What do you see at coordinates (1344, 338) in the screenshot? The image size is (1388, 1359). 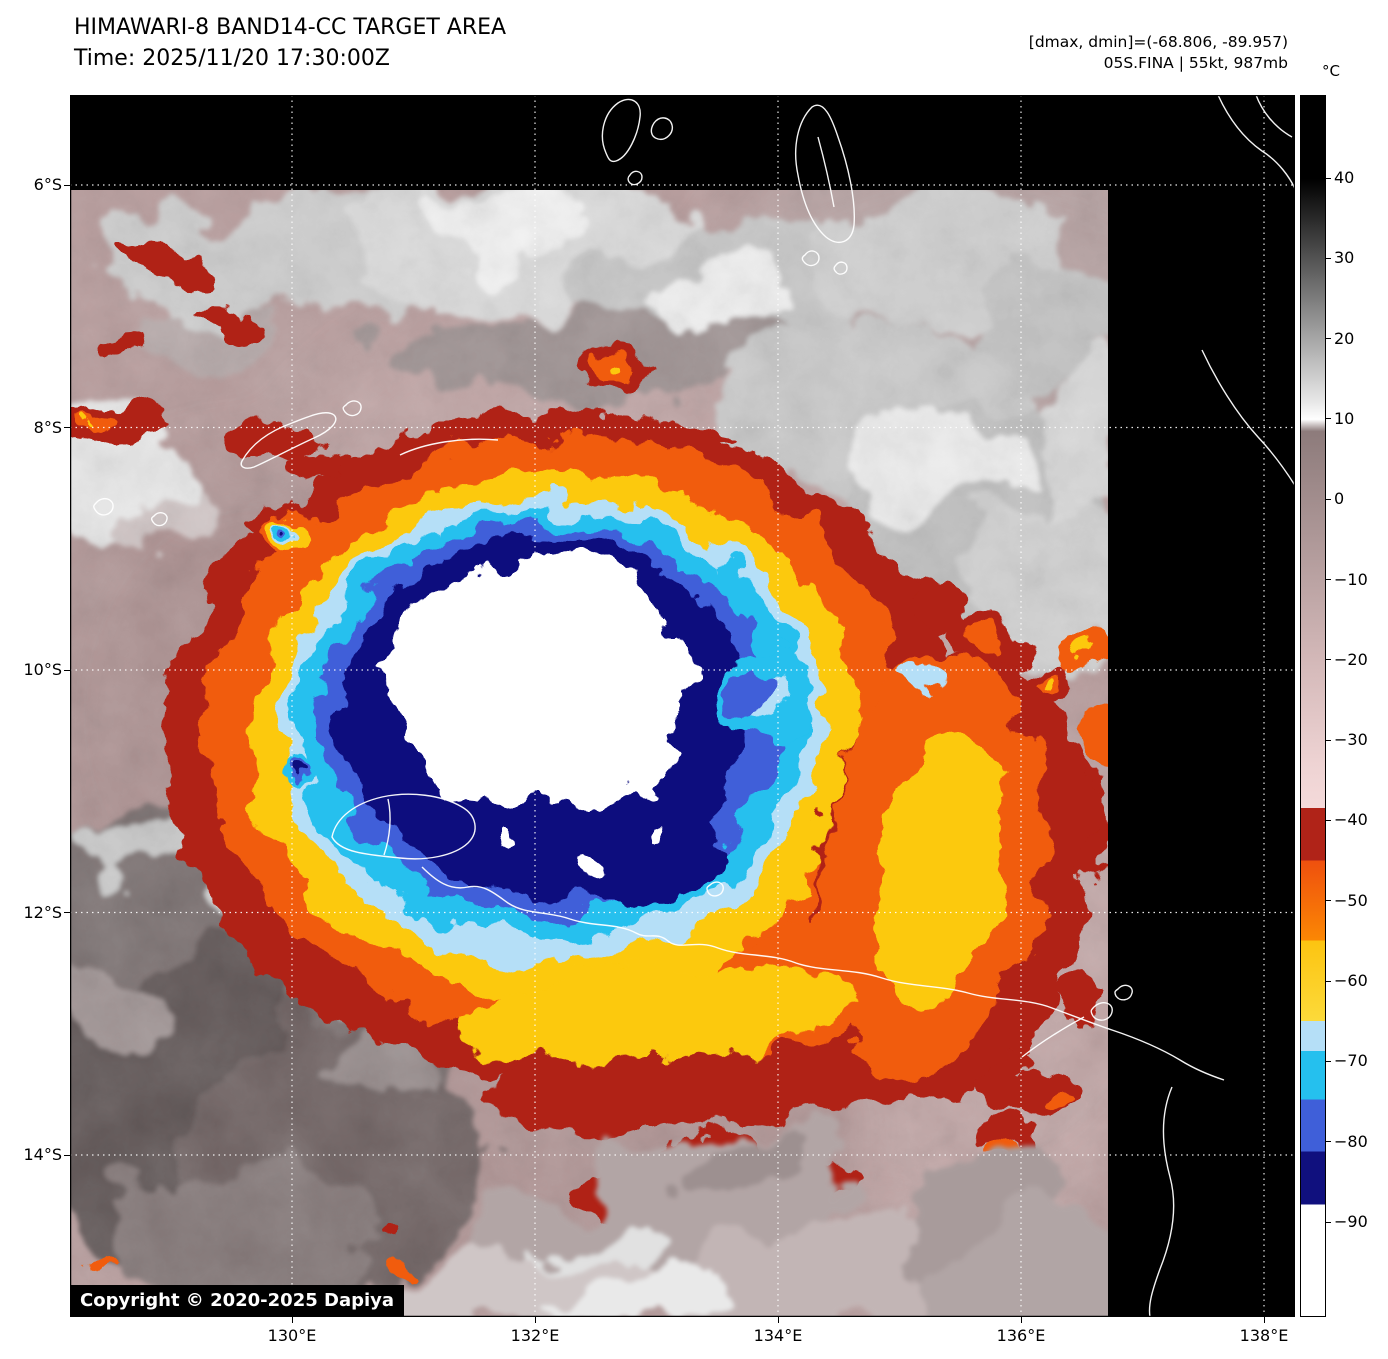 I see `colorbar-tick-label: 20` at bounding box center [1344, 338].